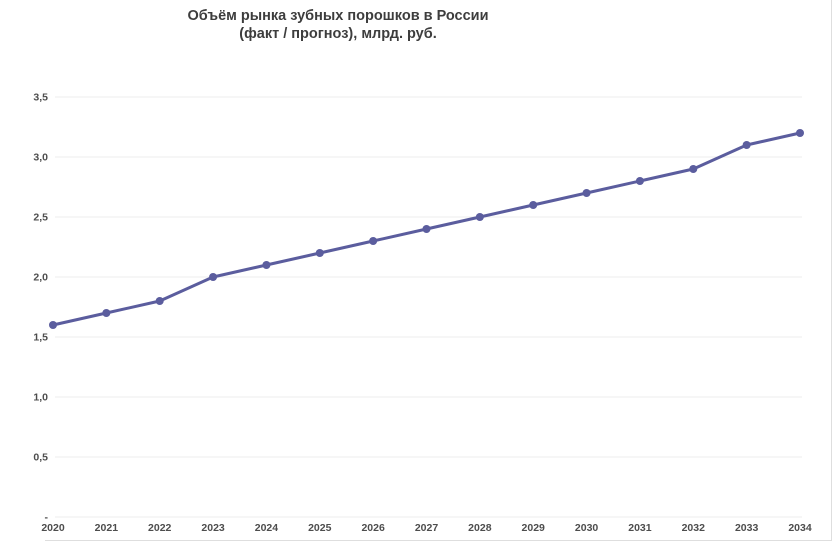 This screenshot has height=559, width=840. What do you see at coordinates (40, 98) in the screenshot?
I see `y-tick-label: 3,5` at bounding box center [40, 98].